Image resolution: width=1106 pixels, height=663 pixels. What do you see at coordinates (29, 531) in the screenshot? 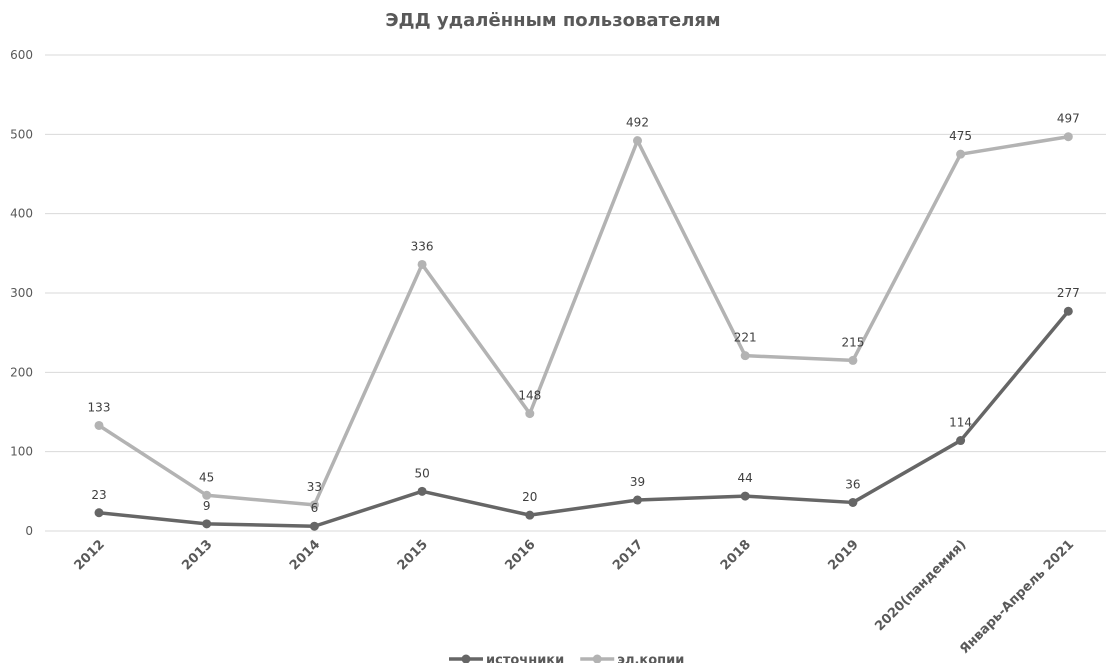
I see `y-tick-label: 0` at bounding box center [29, 531].